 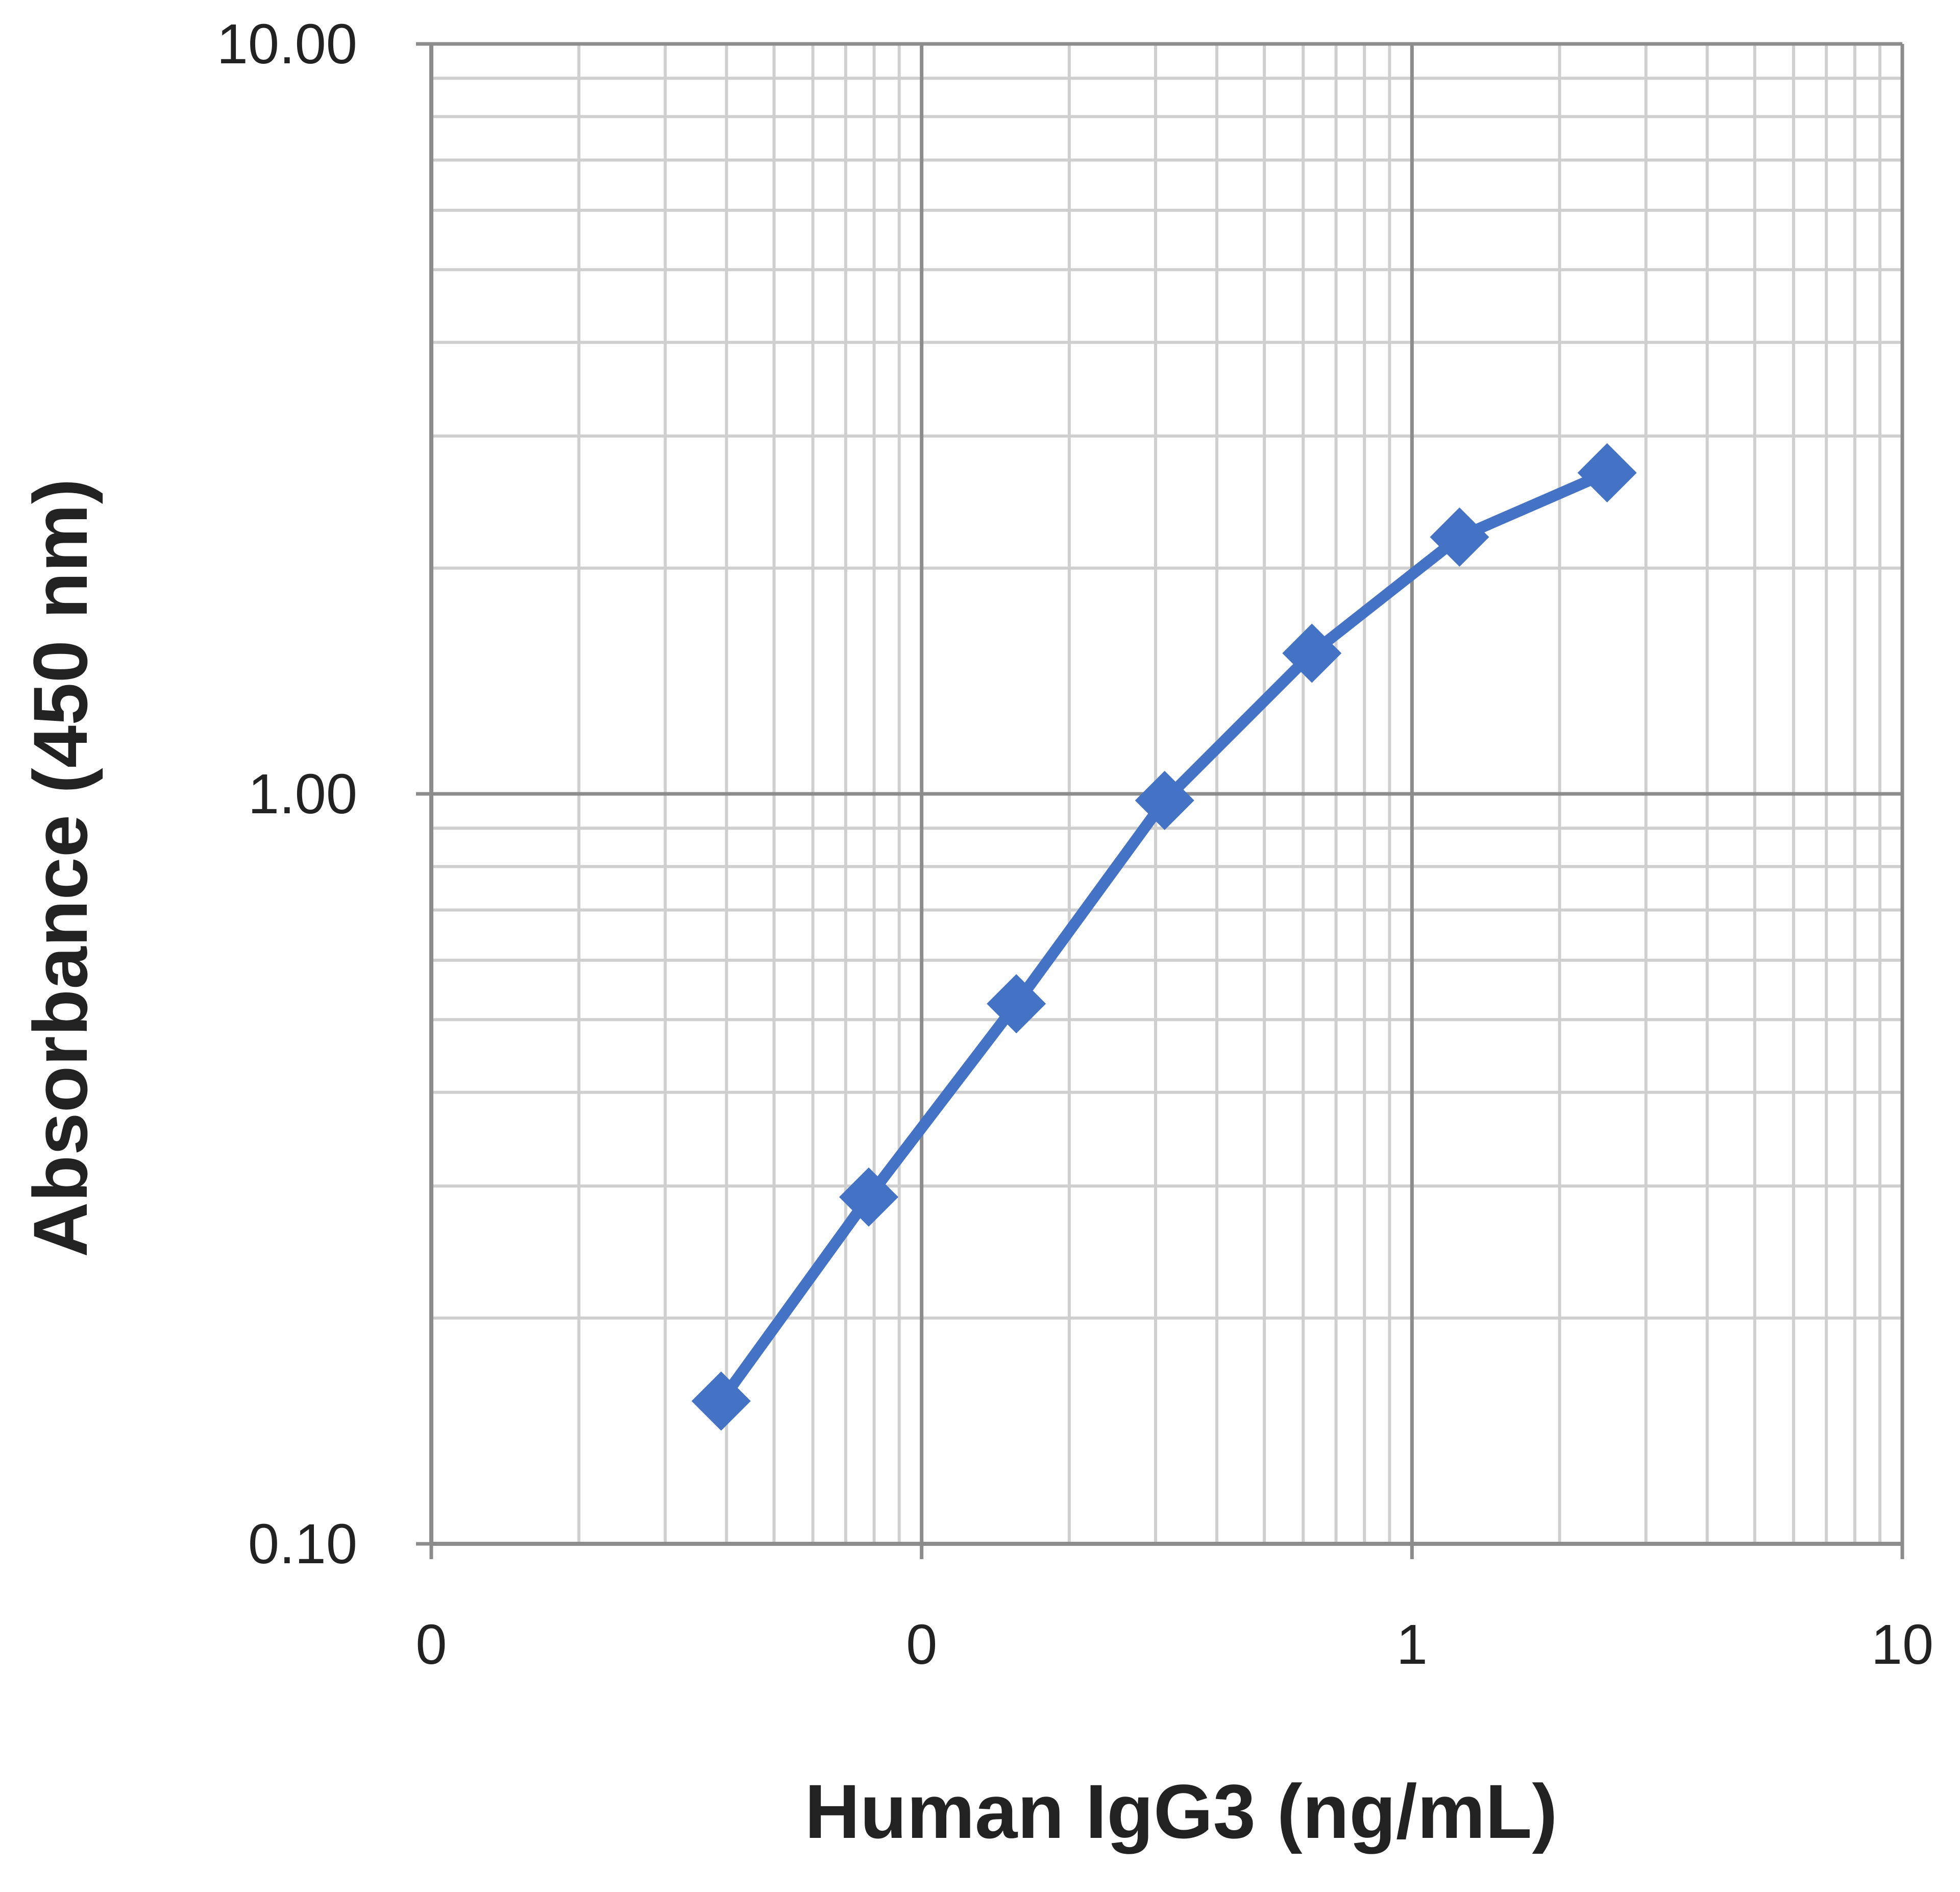 I want to click on y-axis-title: Absorbance (450 nm), so click(x=60, y=867).